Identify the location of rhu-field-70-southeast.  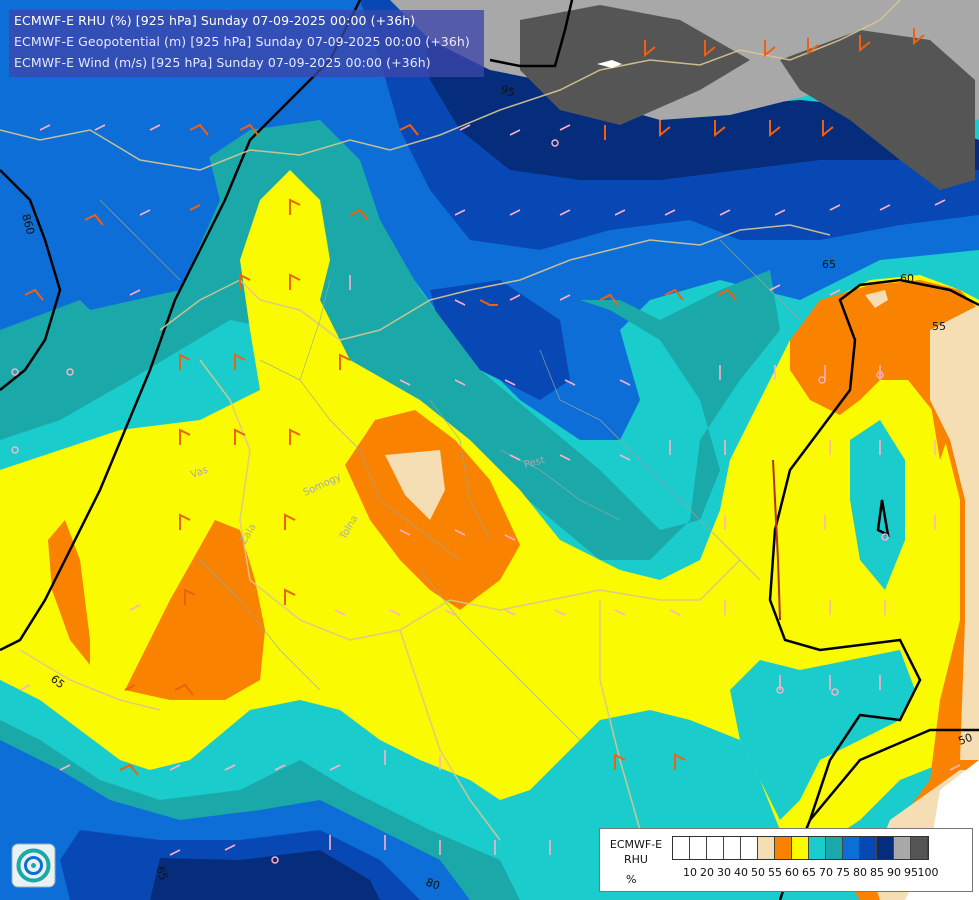
(822, 735).